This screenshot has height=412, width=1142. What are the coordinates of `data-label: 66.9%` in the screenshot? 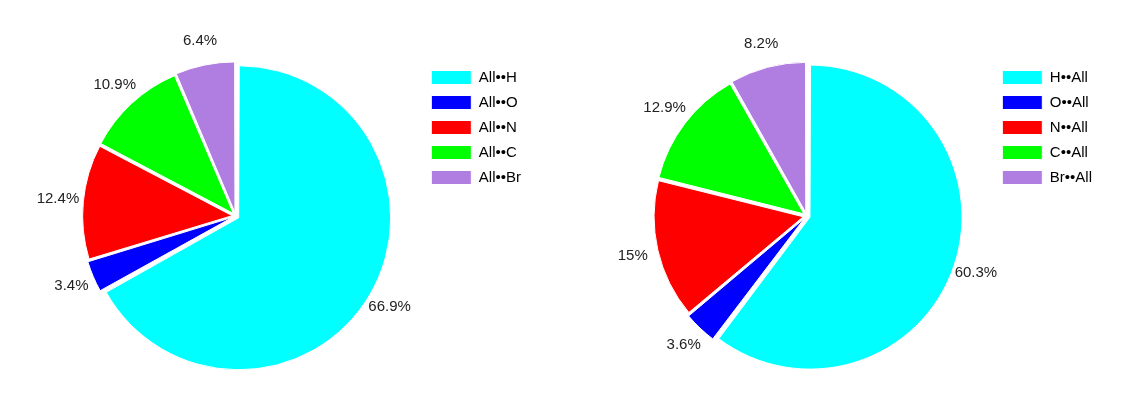 It's located at (389, 305).